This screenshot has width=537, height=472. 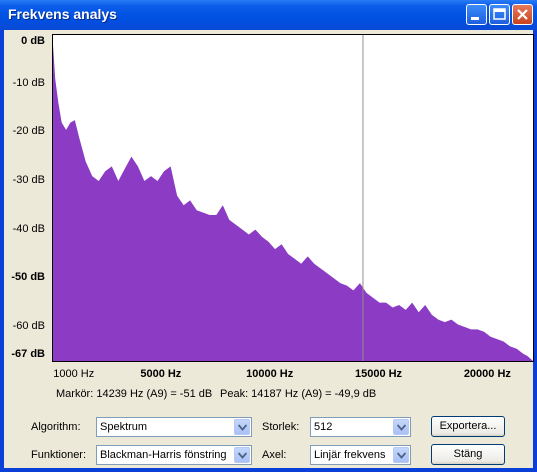 I want to click on title-bar: Frekvens analys, so click(x=268, y=15).